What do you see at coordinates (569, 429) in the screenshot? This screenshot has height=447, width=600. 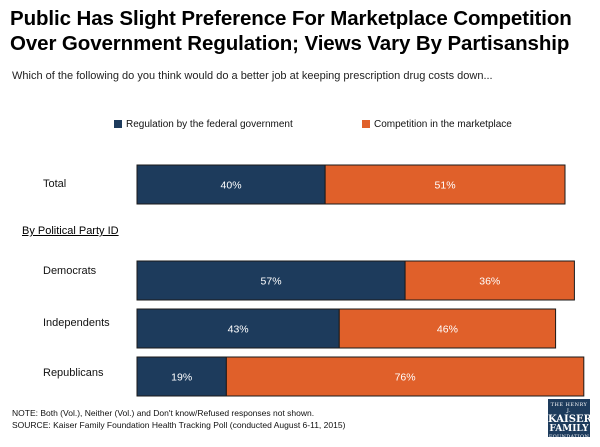 I see `logo-line-3: FAMILY` at bounding box center [569, 429].